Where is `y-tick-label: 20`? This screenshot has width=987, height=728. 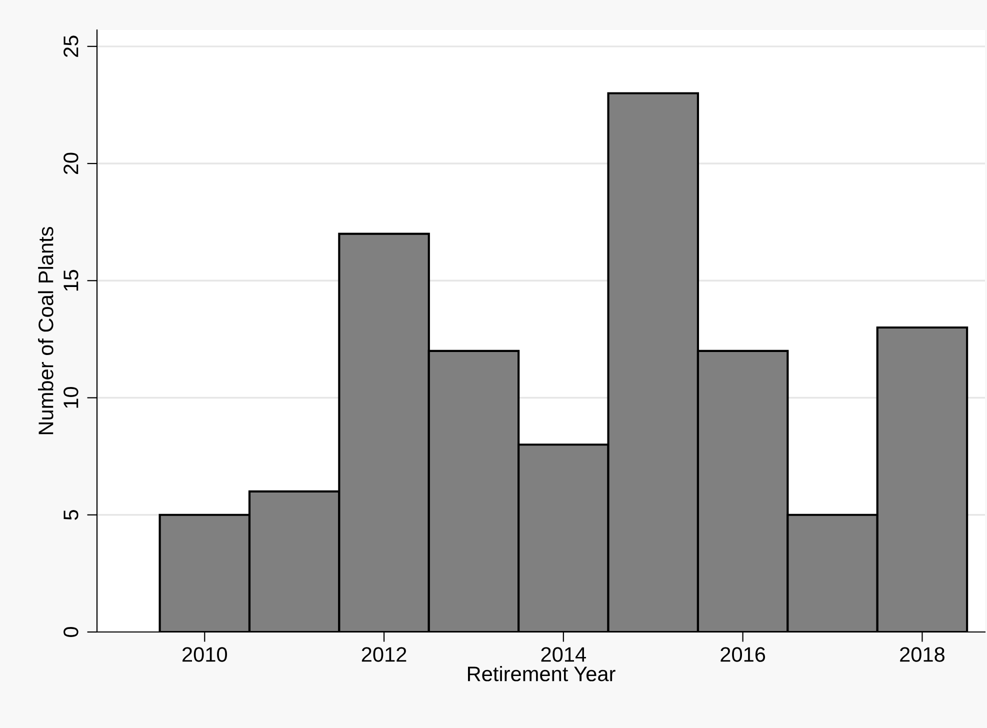 y-tick-label: 20 is located at coordinates (71, 163).